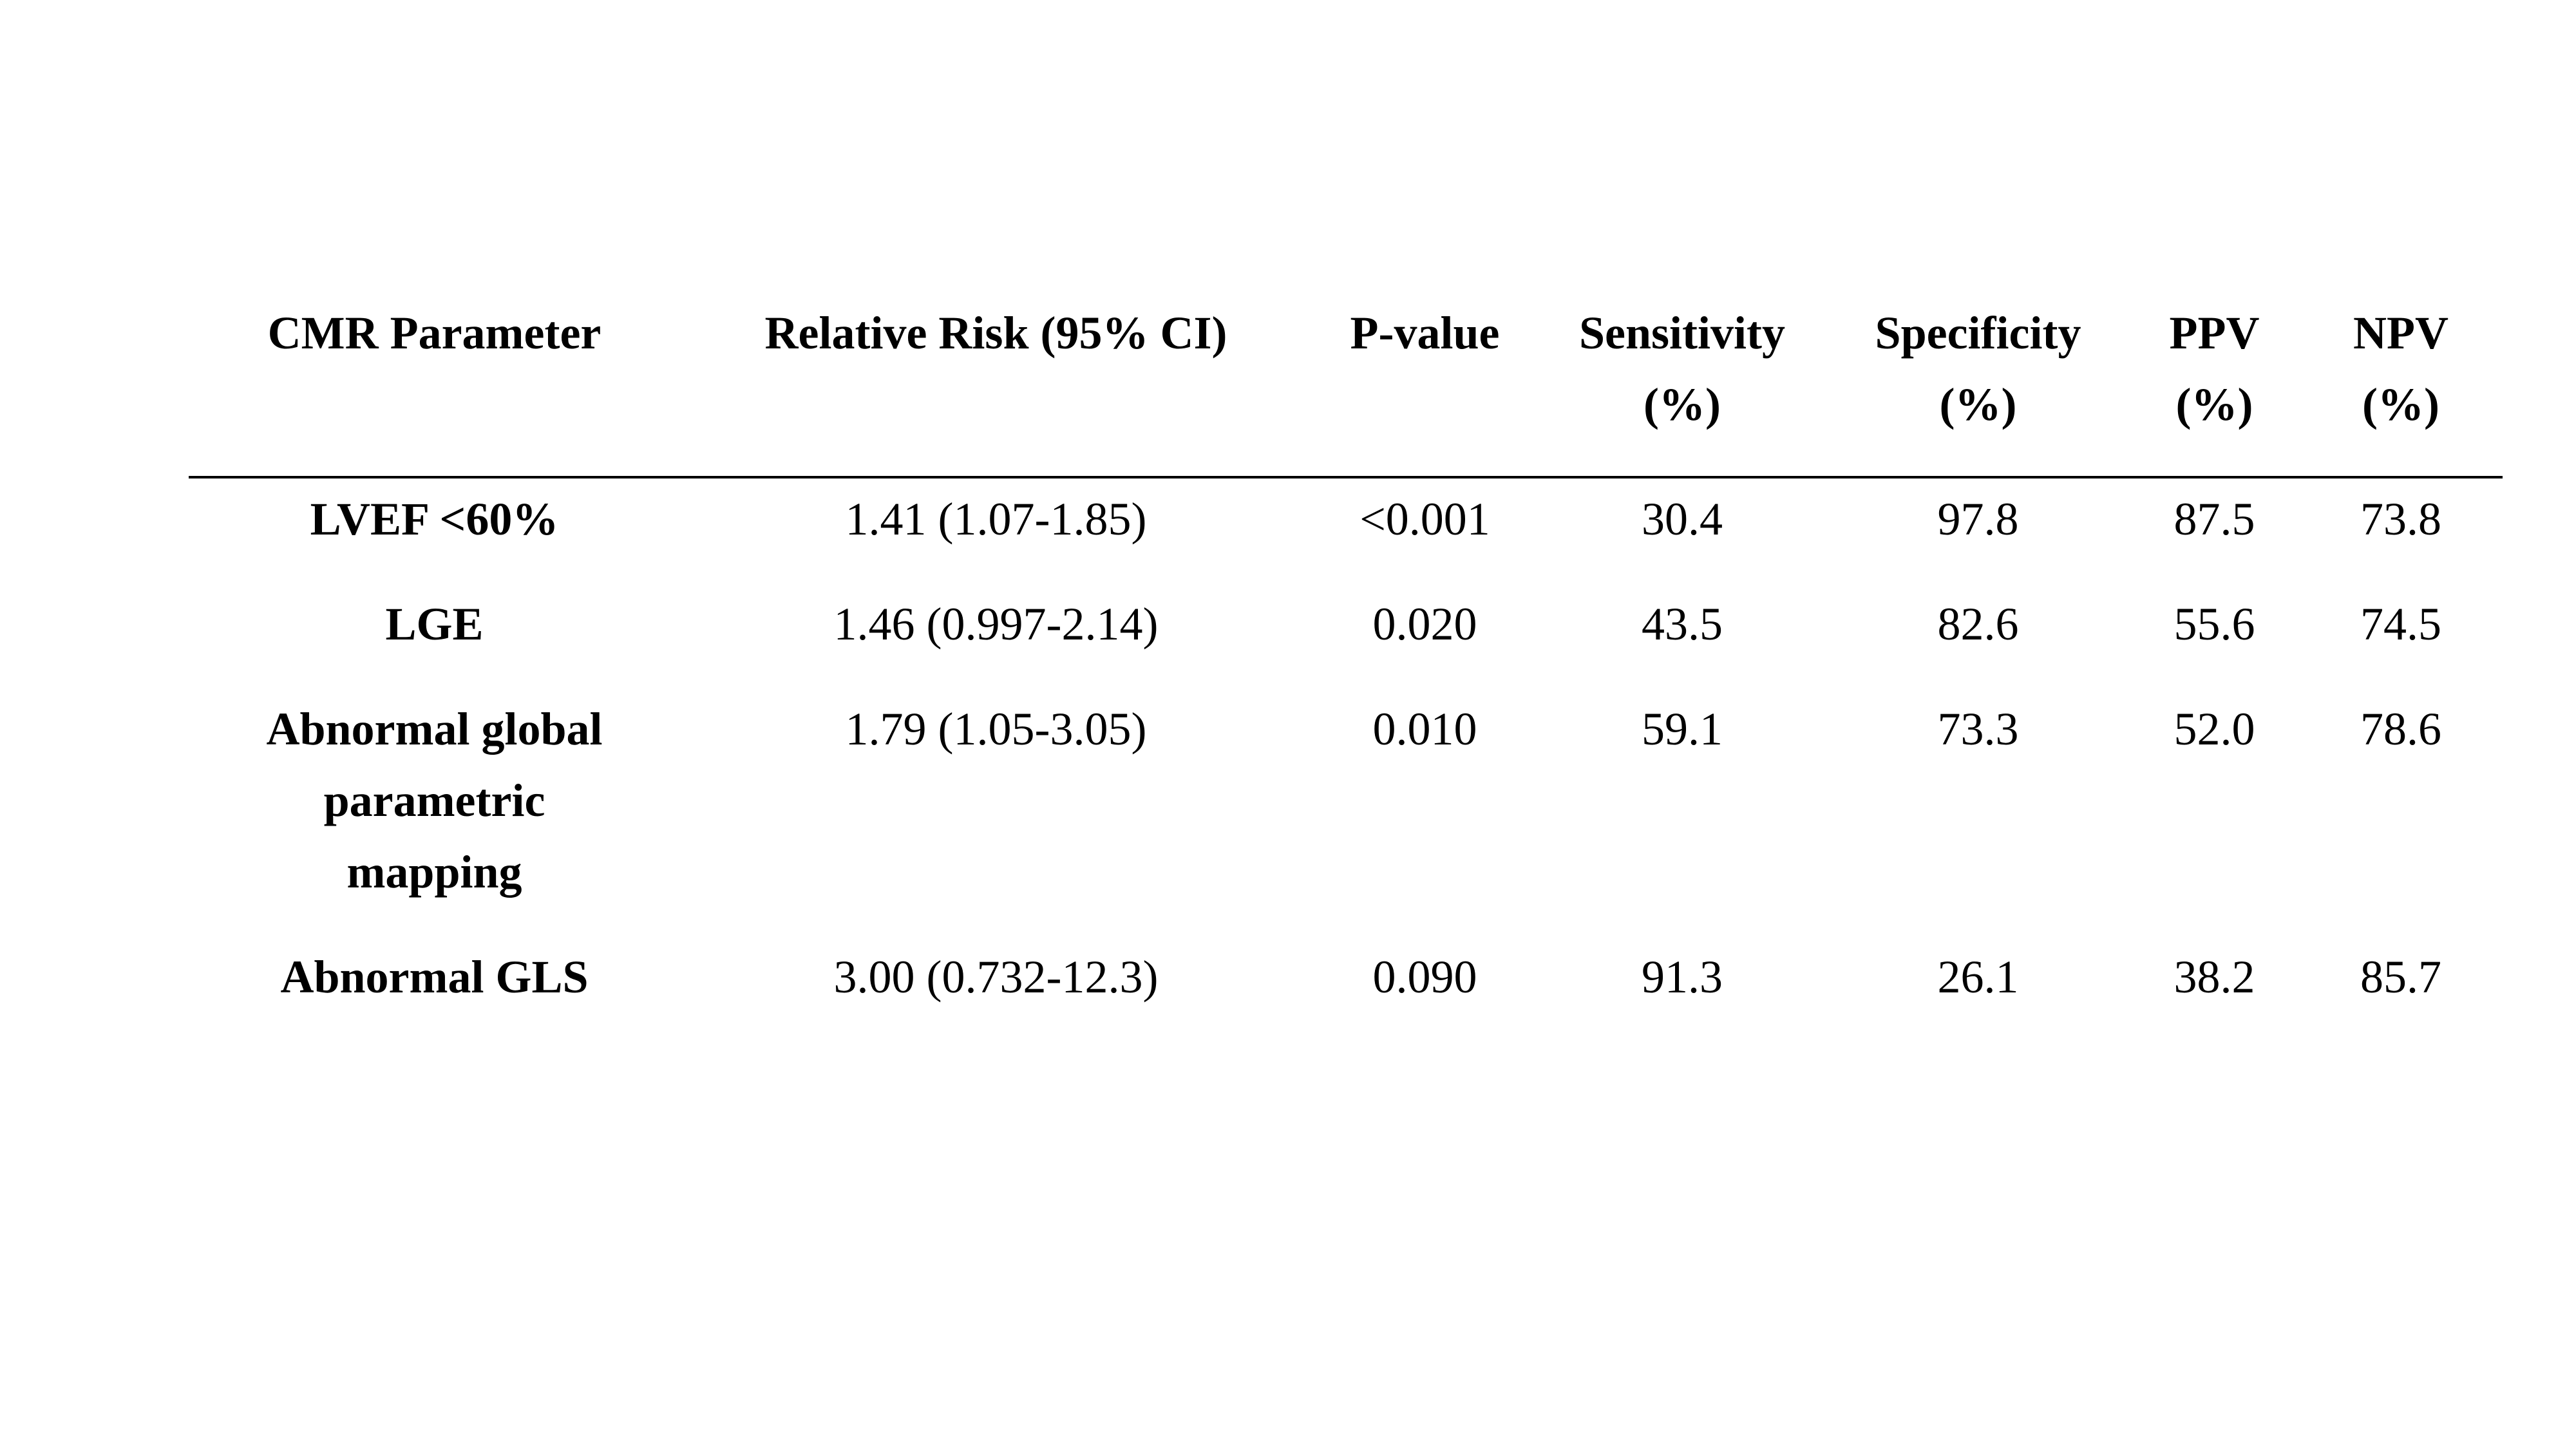 Image resolution: width=2576 pixels, height=1449 pixels. Describe the element at coordinates (2214, 729) in the screenshot. I see `cell-ppv: 52.0` at that location.